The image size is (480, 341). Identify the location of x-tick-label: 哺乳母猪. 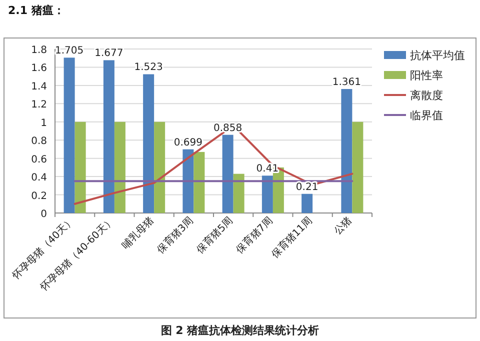
(137, 233).